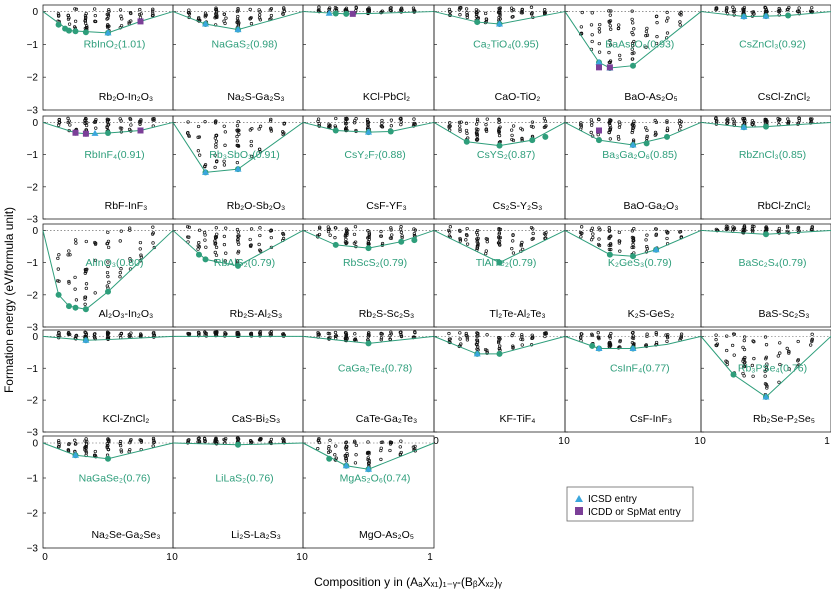 This screenshot has height=598, width=831. I want to click on panel-bao-as2o5: BaAs₂O₆(0.93) BaO-As₂O₅, so click(633, 57).